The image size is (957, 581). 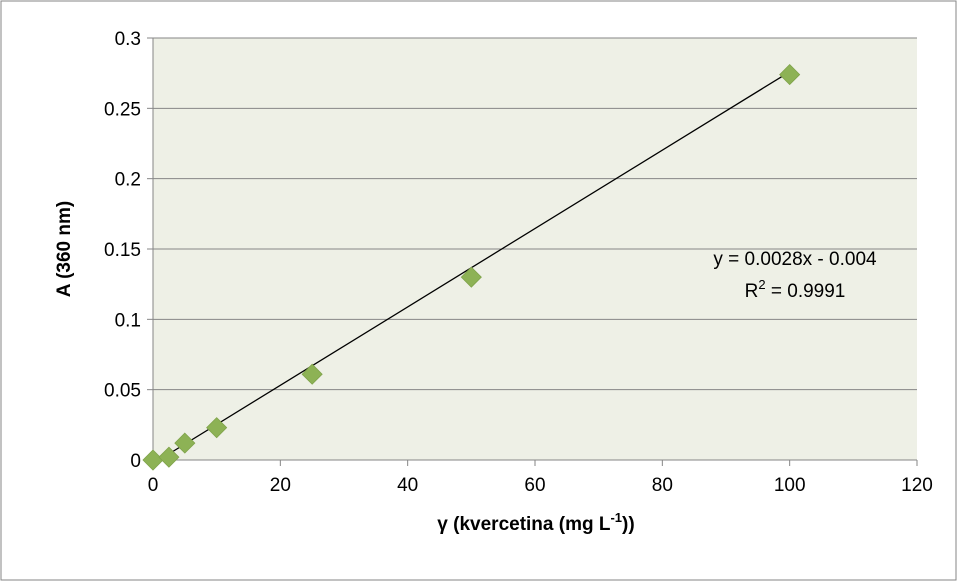 I want to click on y-tick-label-3: 0.15, so click(x=122, y=250).